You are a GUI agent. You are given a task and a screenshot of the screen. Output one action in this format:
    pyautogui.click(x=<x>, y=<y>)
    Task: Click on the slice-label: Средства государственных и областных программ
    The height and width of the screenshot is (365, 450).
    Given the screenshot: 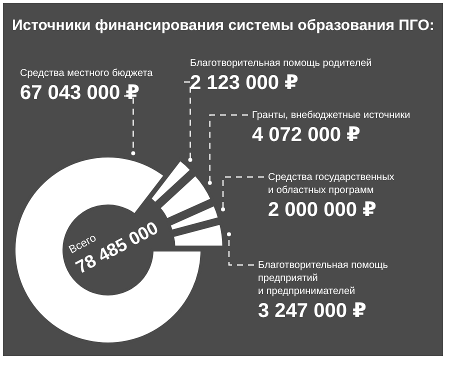 What is the action you would take?
    pyautogui.click(x=331, y=184)
    